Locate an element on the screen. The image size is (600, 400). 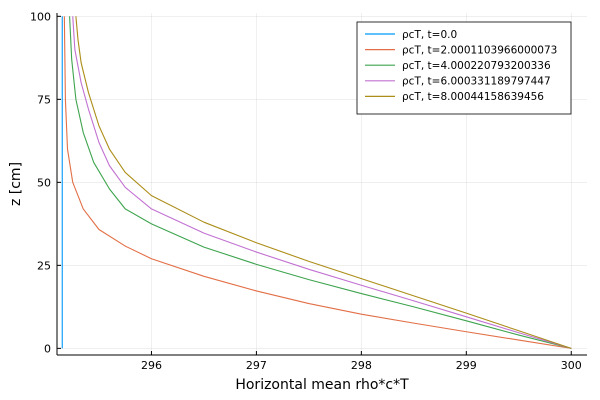
legend-entry-label: ρcT, t=6.000331189797447 is located at coordinates (476, 82).